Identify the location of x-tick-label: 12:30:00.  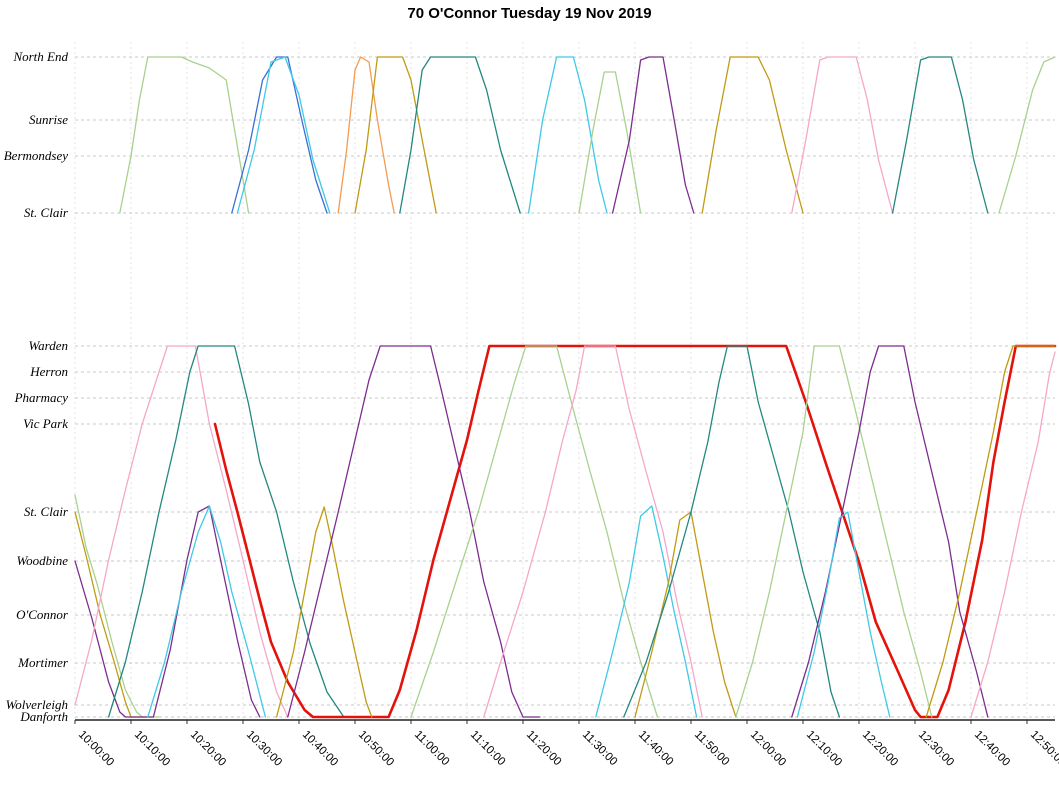
(936, 749).